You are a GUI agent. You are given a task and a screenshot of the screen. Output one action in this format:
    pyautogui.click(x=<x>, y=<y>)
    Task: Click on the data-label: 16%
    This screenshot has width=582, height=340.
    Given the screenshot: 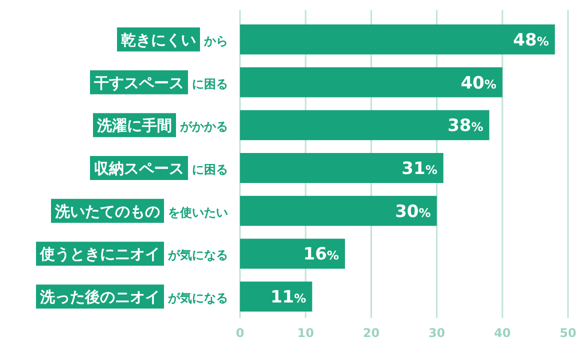 What is the action you would take?
    pyautogui.click(x=321, y=254)
    